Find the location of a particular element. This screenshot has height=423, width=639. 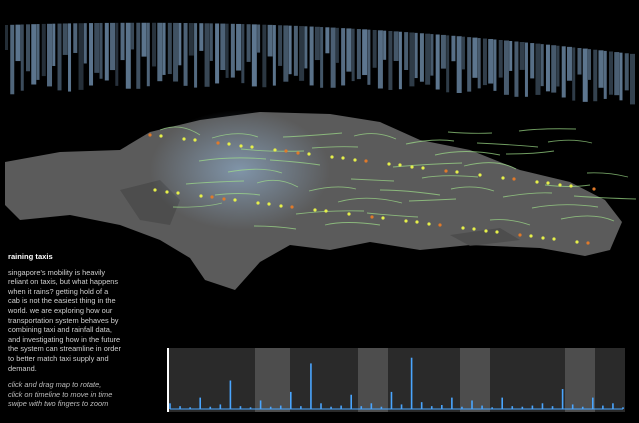

timeline-bg is located at coordinates (396, 380).